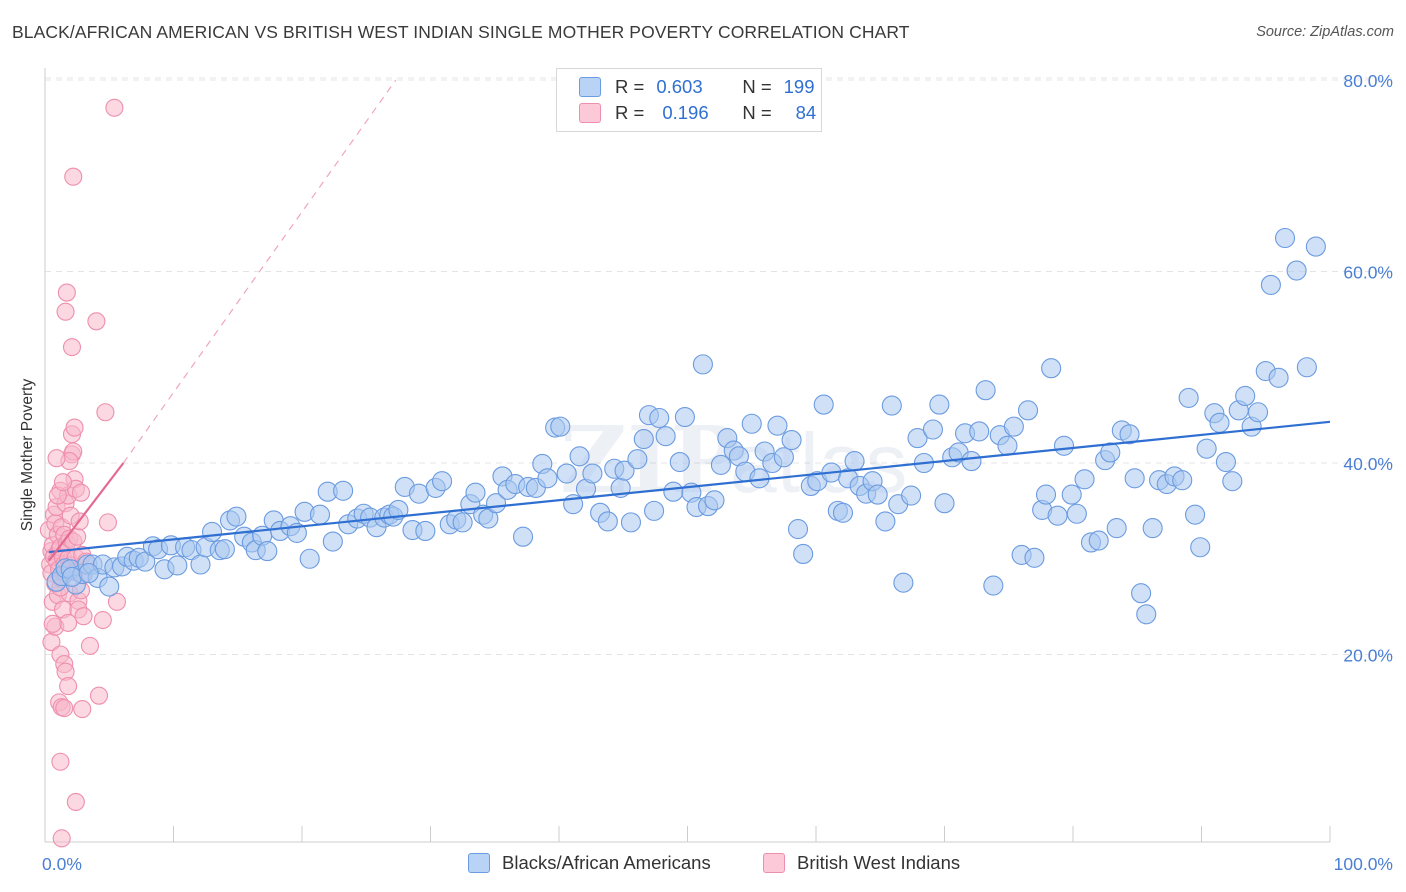 Image resolution: width=1406 pixels, height=892 pixels. I want to click on y-tick-label: 80.0%, so click(1368, 81).